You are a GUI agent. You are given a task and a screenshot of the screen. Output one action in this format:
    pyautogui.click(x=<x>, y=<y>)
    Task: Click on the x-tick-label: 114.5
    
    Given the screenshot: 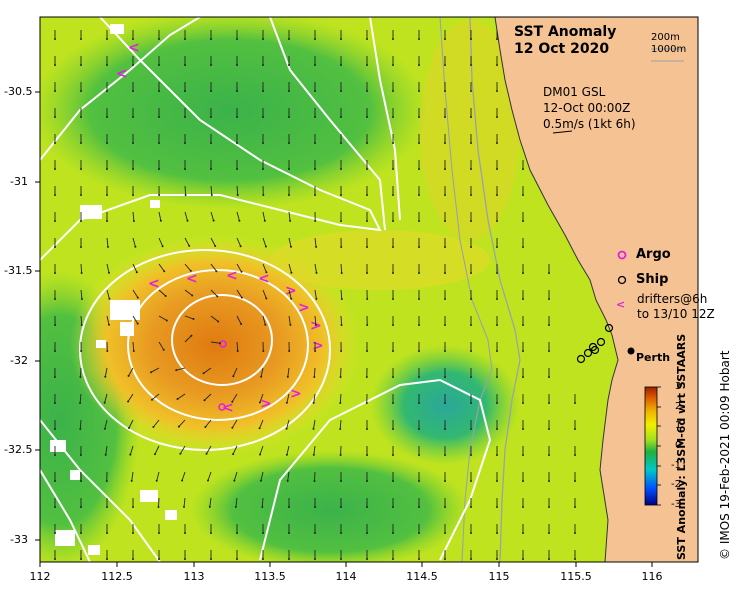 What is the action you would take?
    pyautogui.click(x=422, y=576)
    